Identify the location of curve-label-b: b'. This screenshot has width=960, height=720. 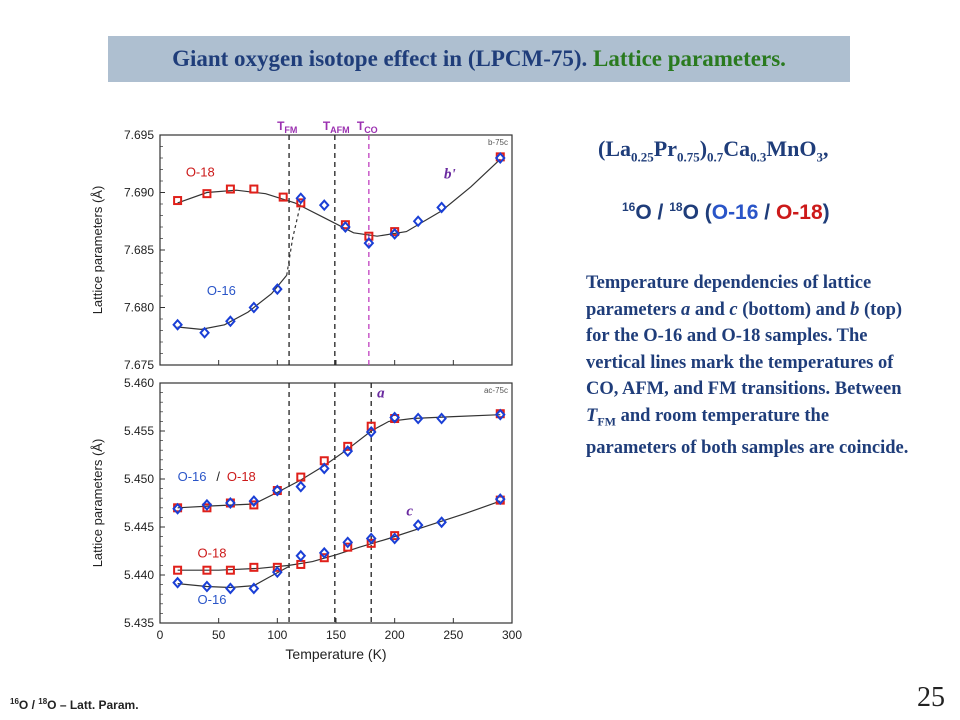
(450, 175).